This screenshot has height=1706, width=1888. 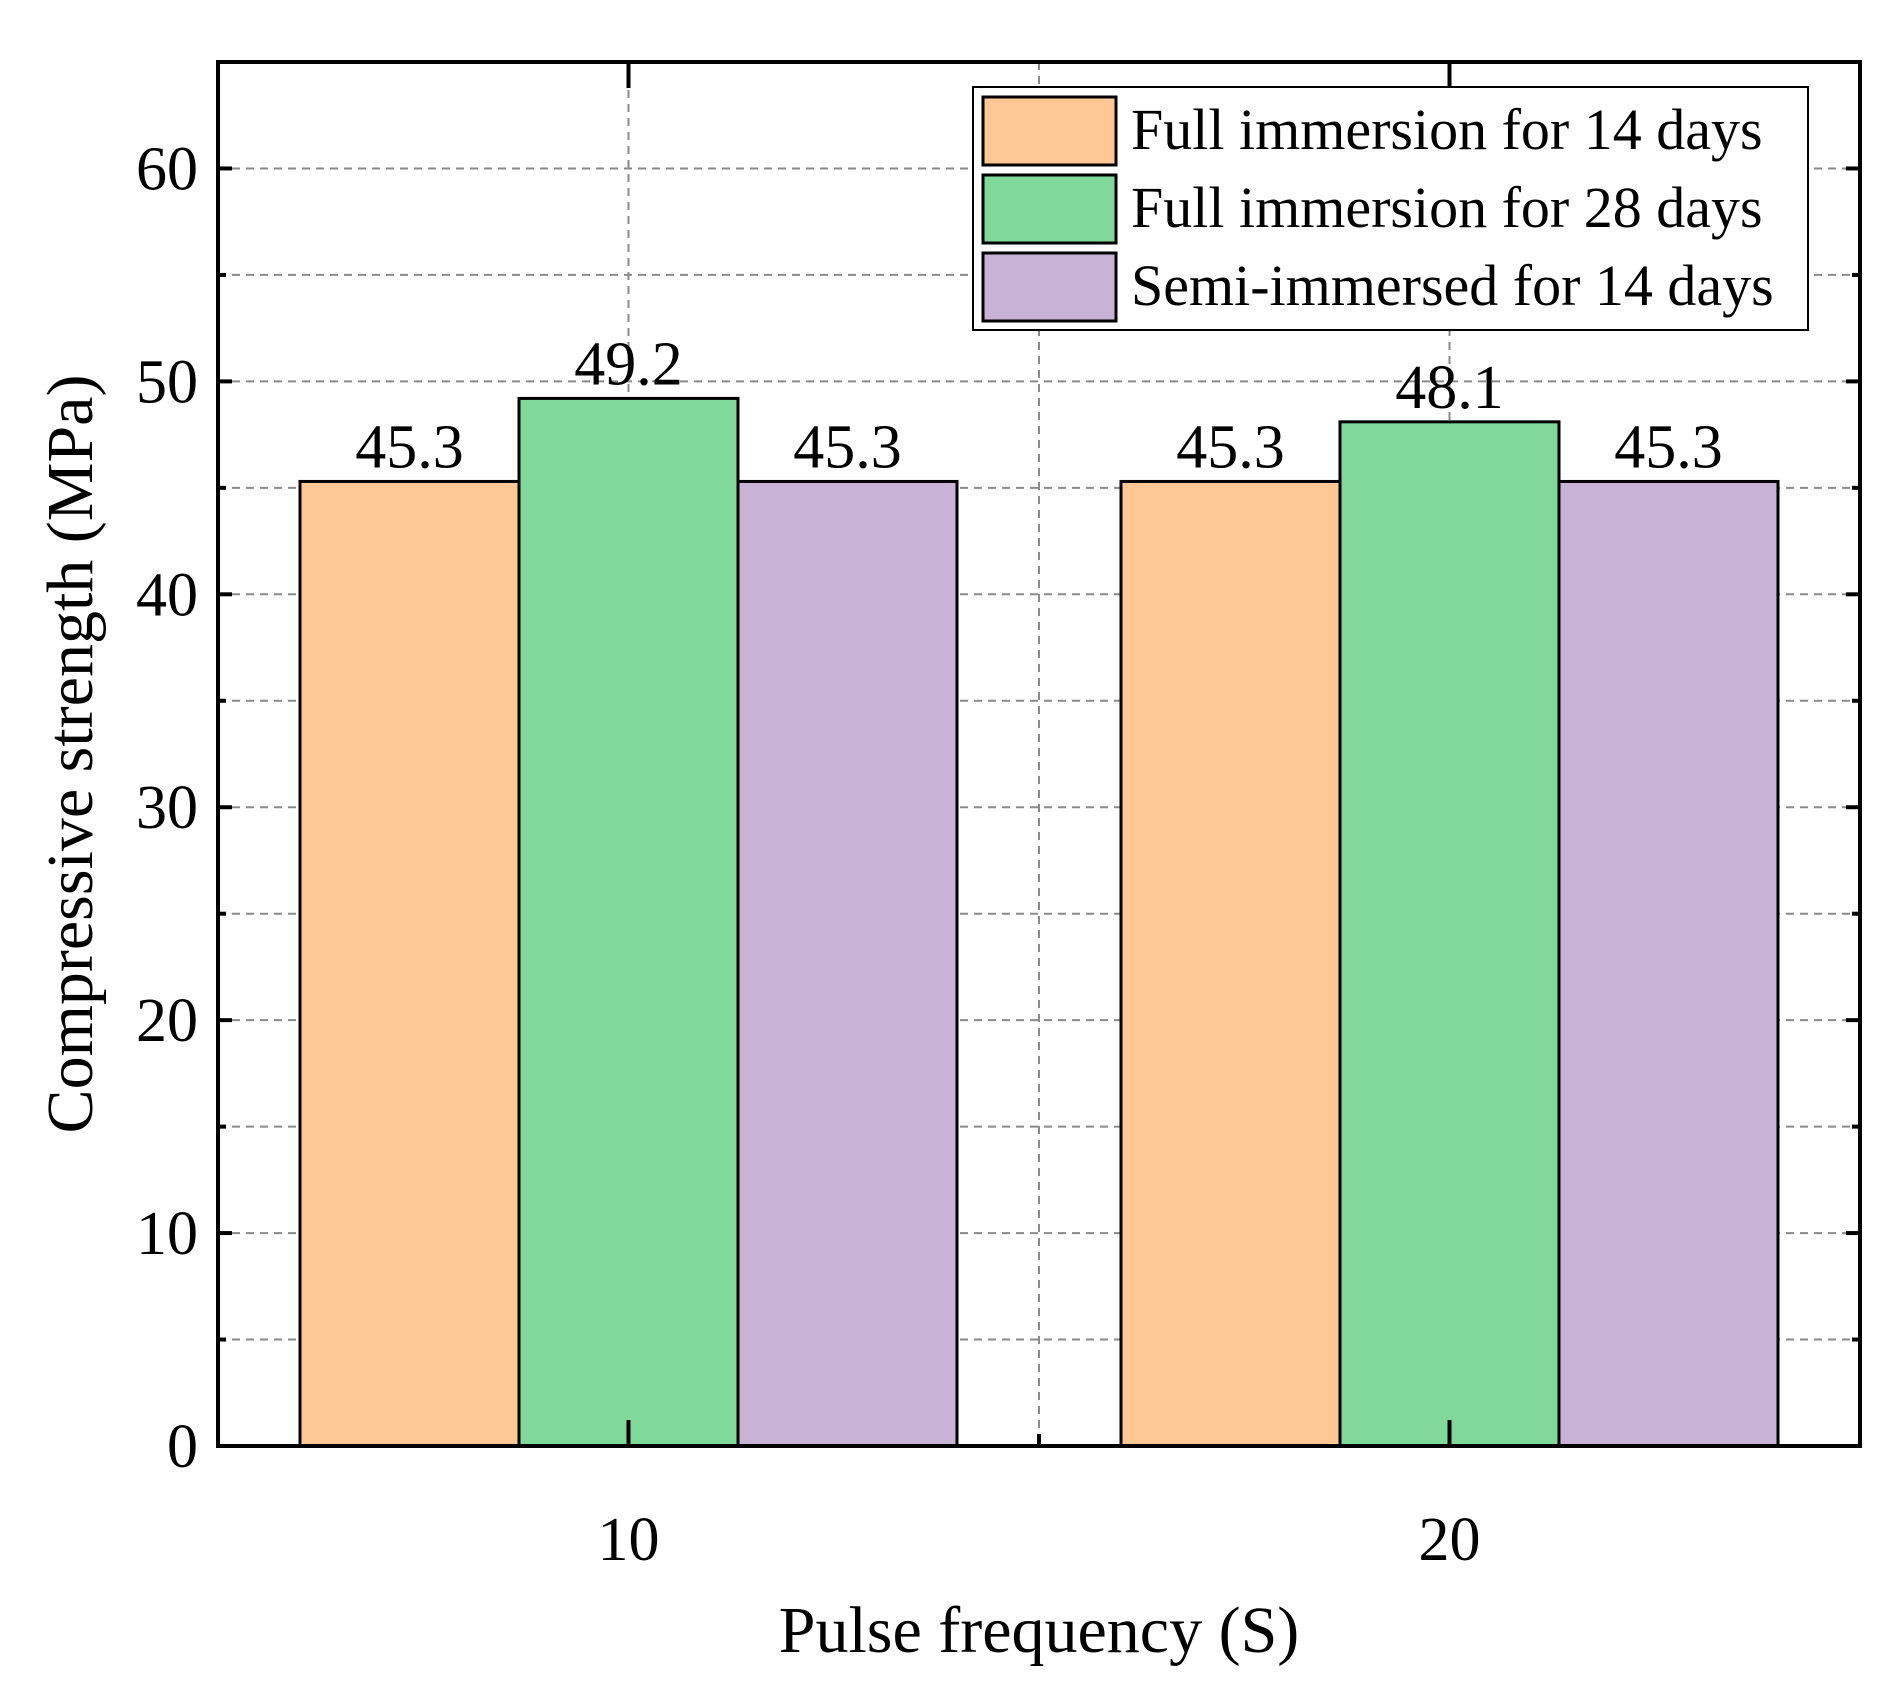 What do you see at coordinates (167, 382) in the screenshot?
I see `y-tick-label: 50` at bounding box center [167, 382].